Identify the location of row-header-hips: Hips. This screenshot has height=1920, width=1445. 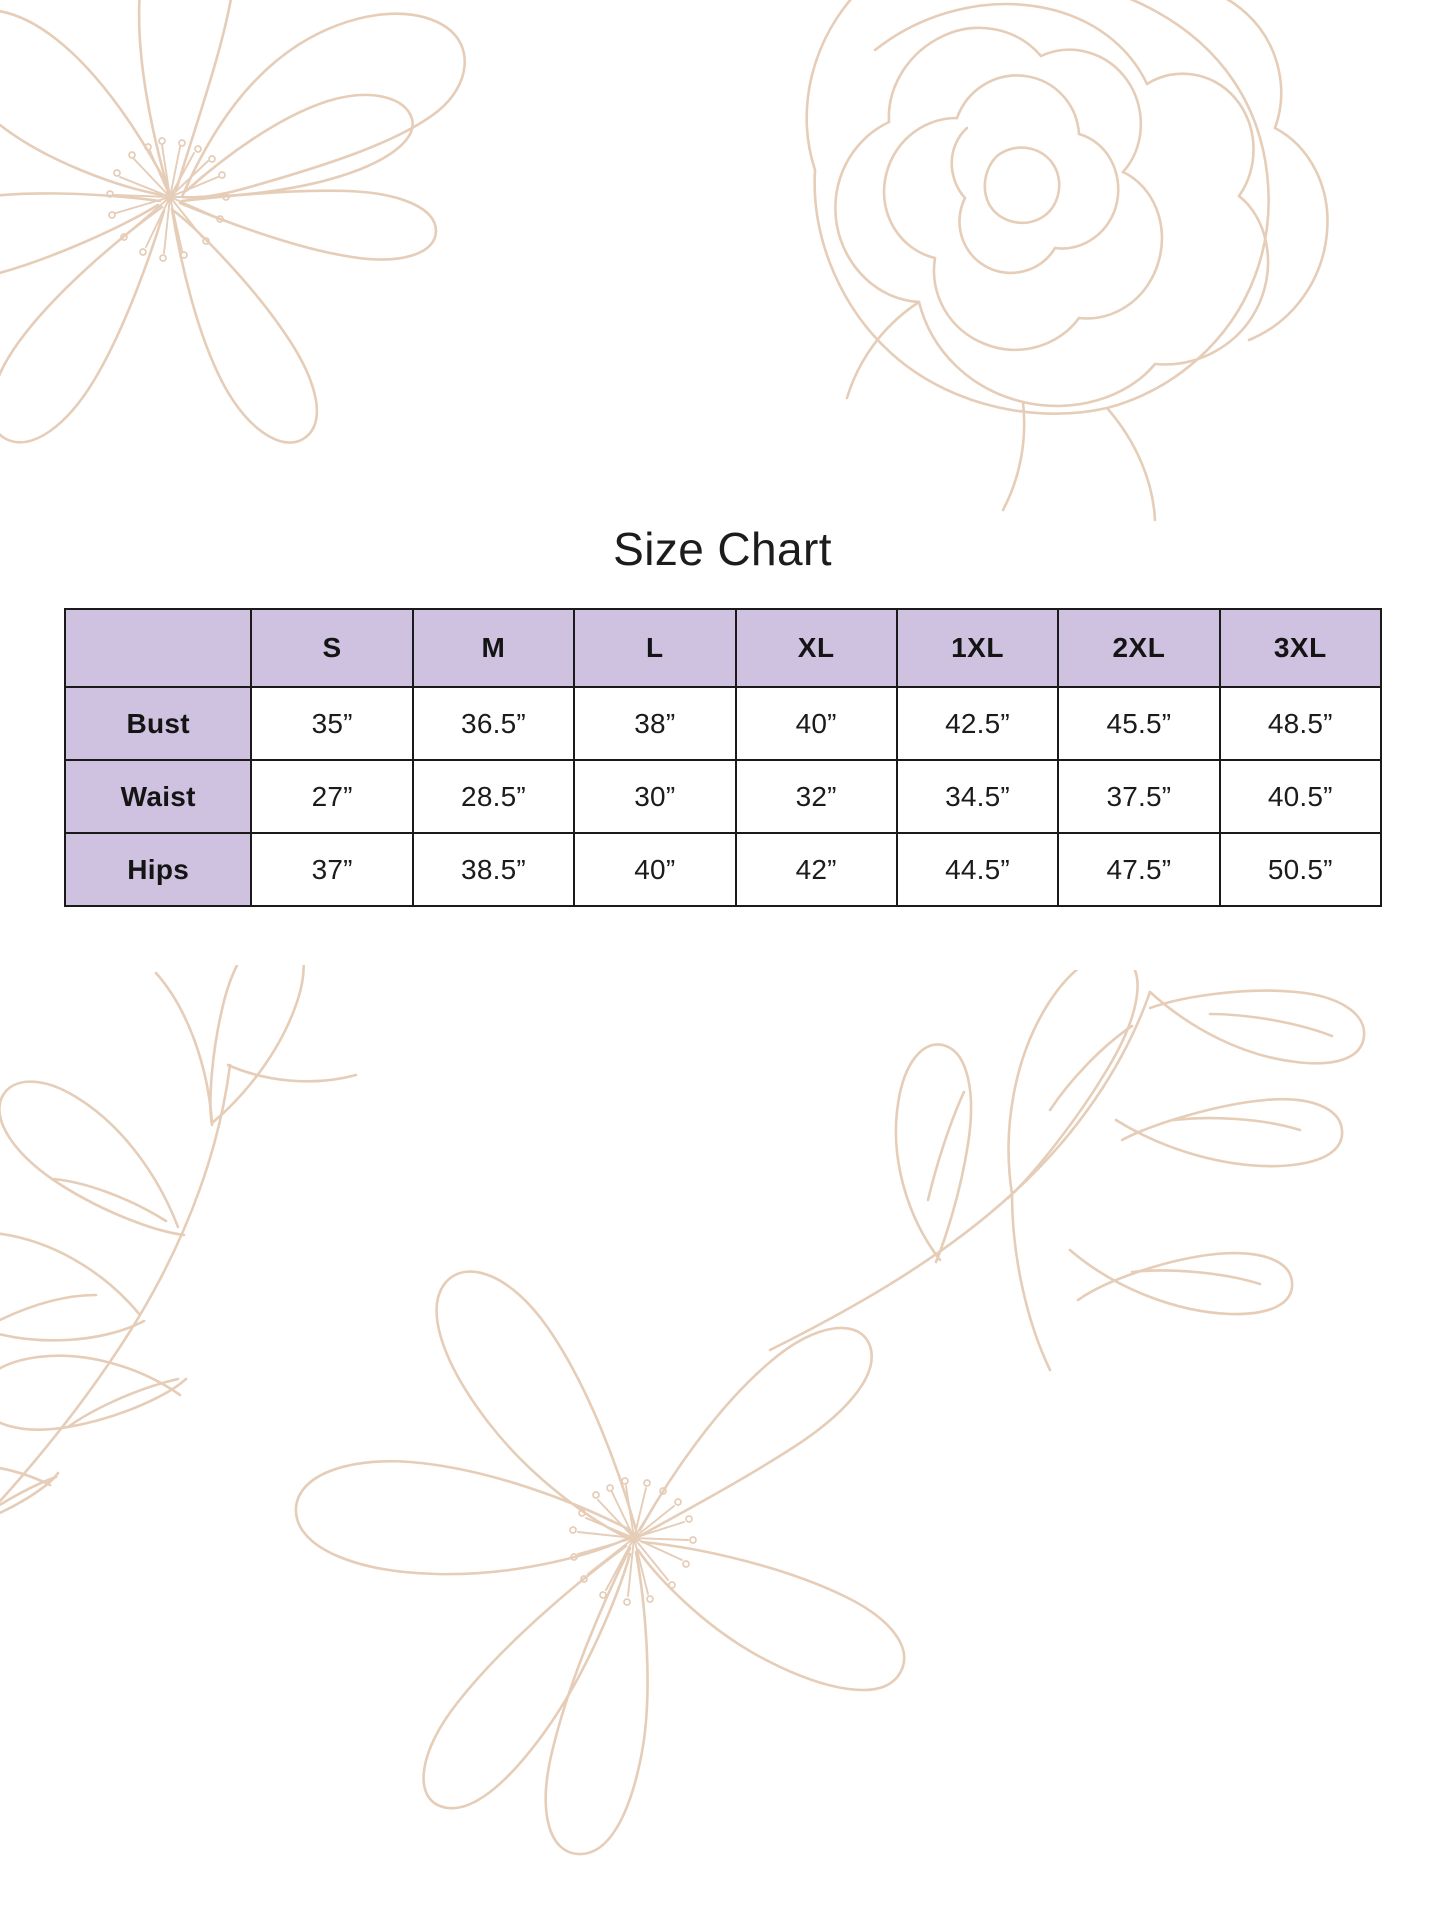
(158, 869).